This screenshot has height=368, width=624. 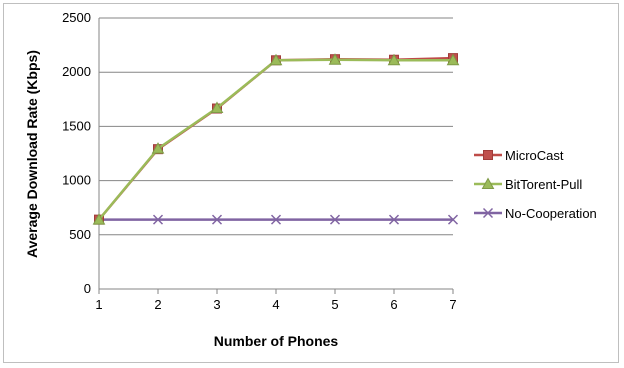 I want to click on legend-label: BitTorent-Pull, so click(x=543, y=184).